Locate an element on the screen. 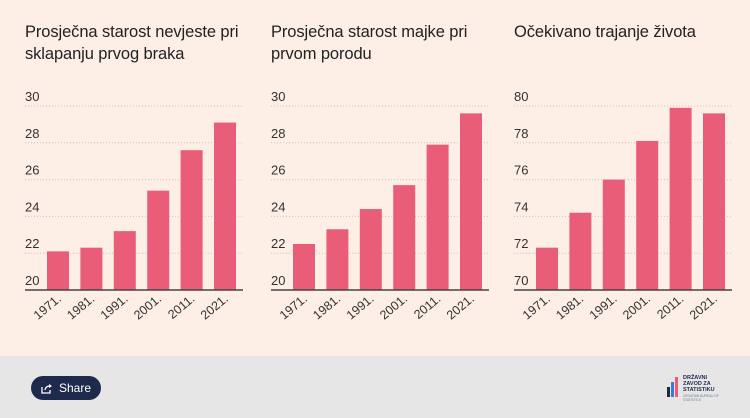  share-label: Share is located at coordinates (75, 388).